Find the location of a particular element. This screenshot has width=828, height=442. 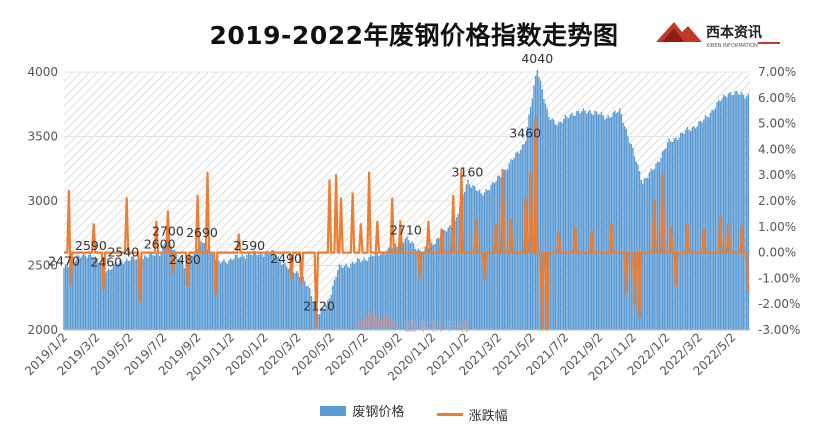

legend-swatch-line is located at coordinates (449, 414).